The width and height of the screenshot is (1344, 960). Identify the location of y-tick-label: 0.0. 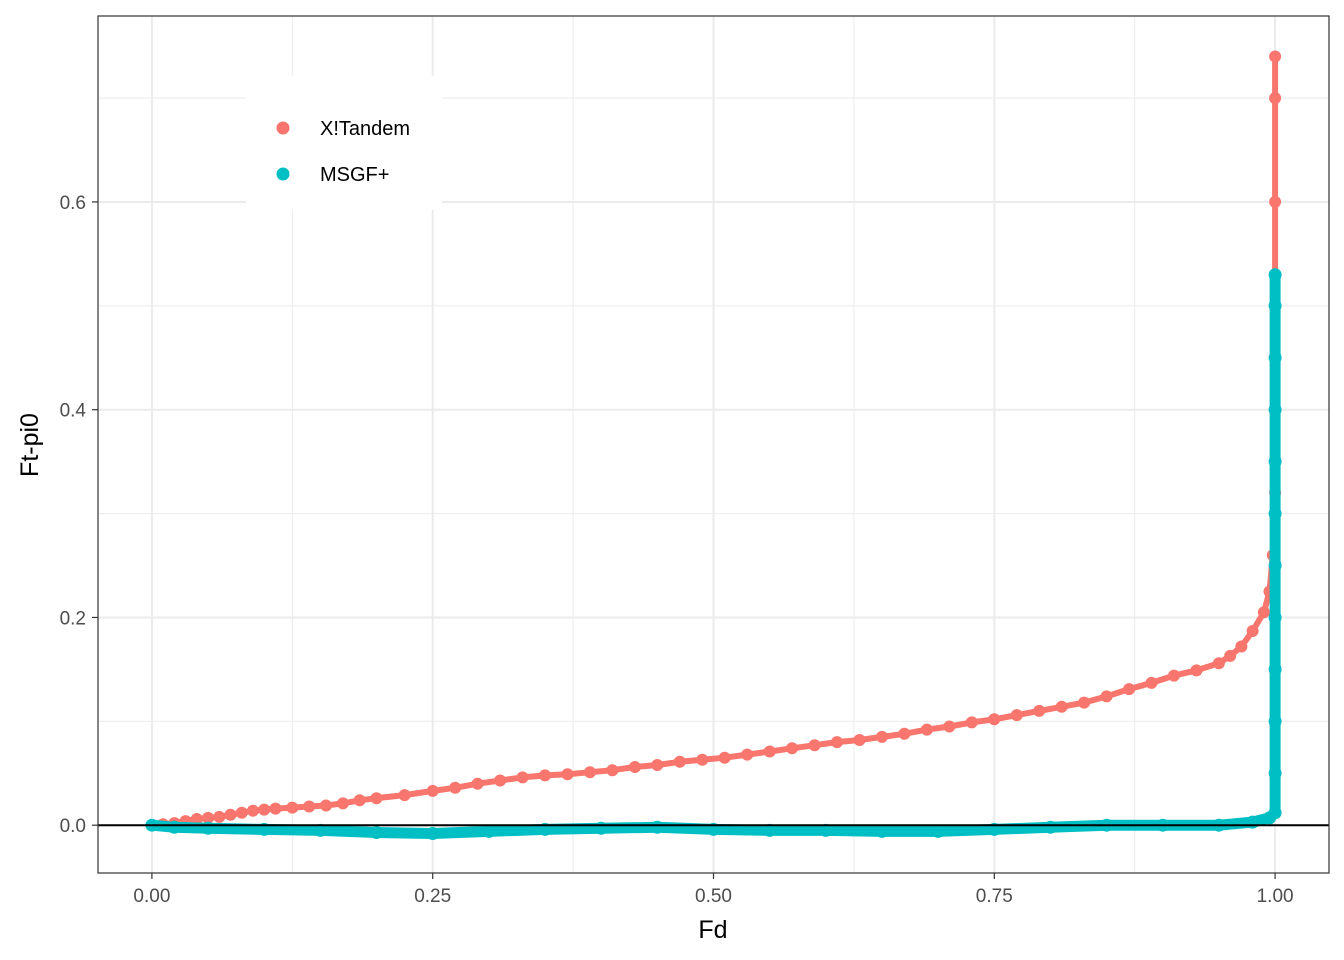
(73, 826).